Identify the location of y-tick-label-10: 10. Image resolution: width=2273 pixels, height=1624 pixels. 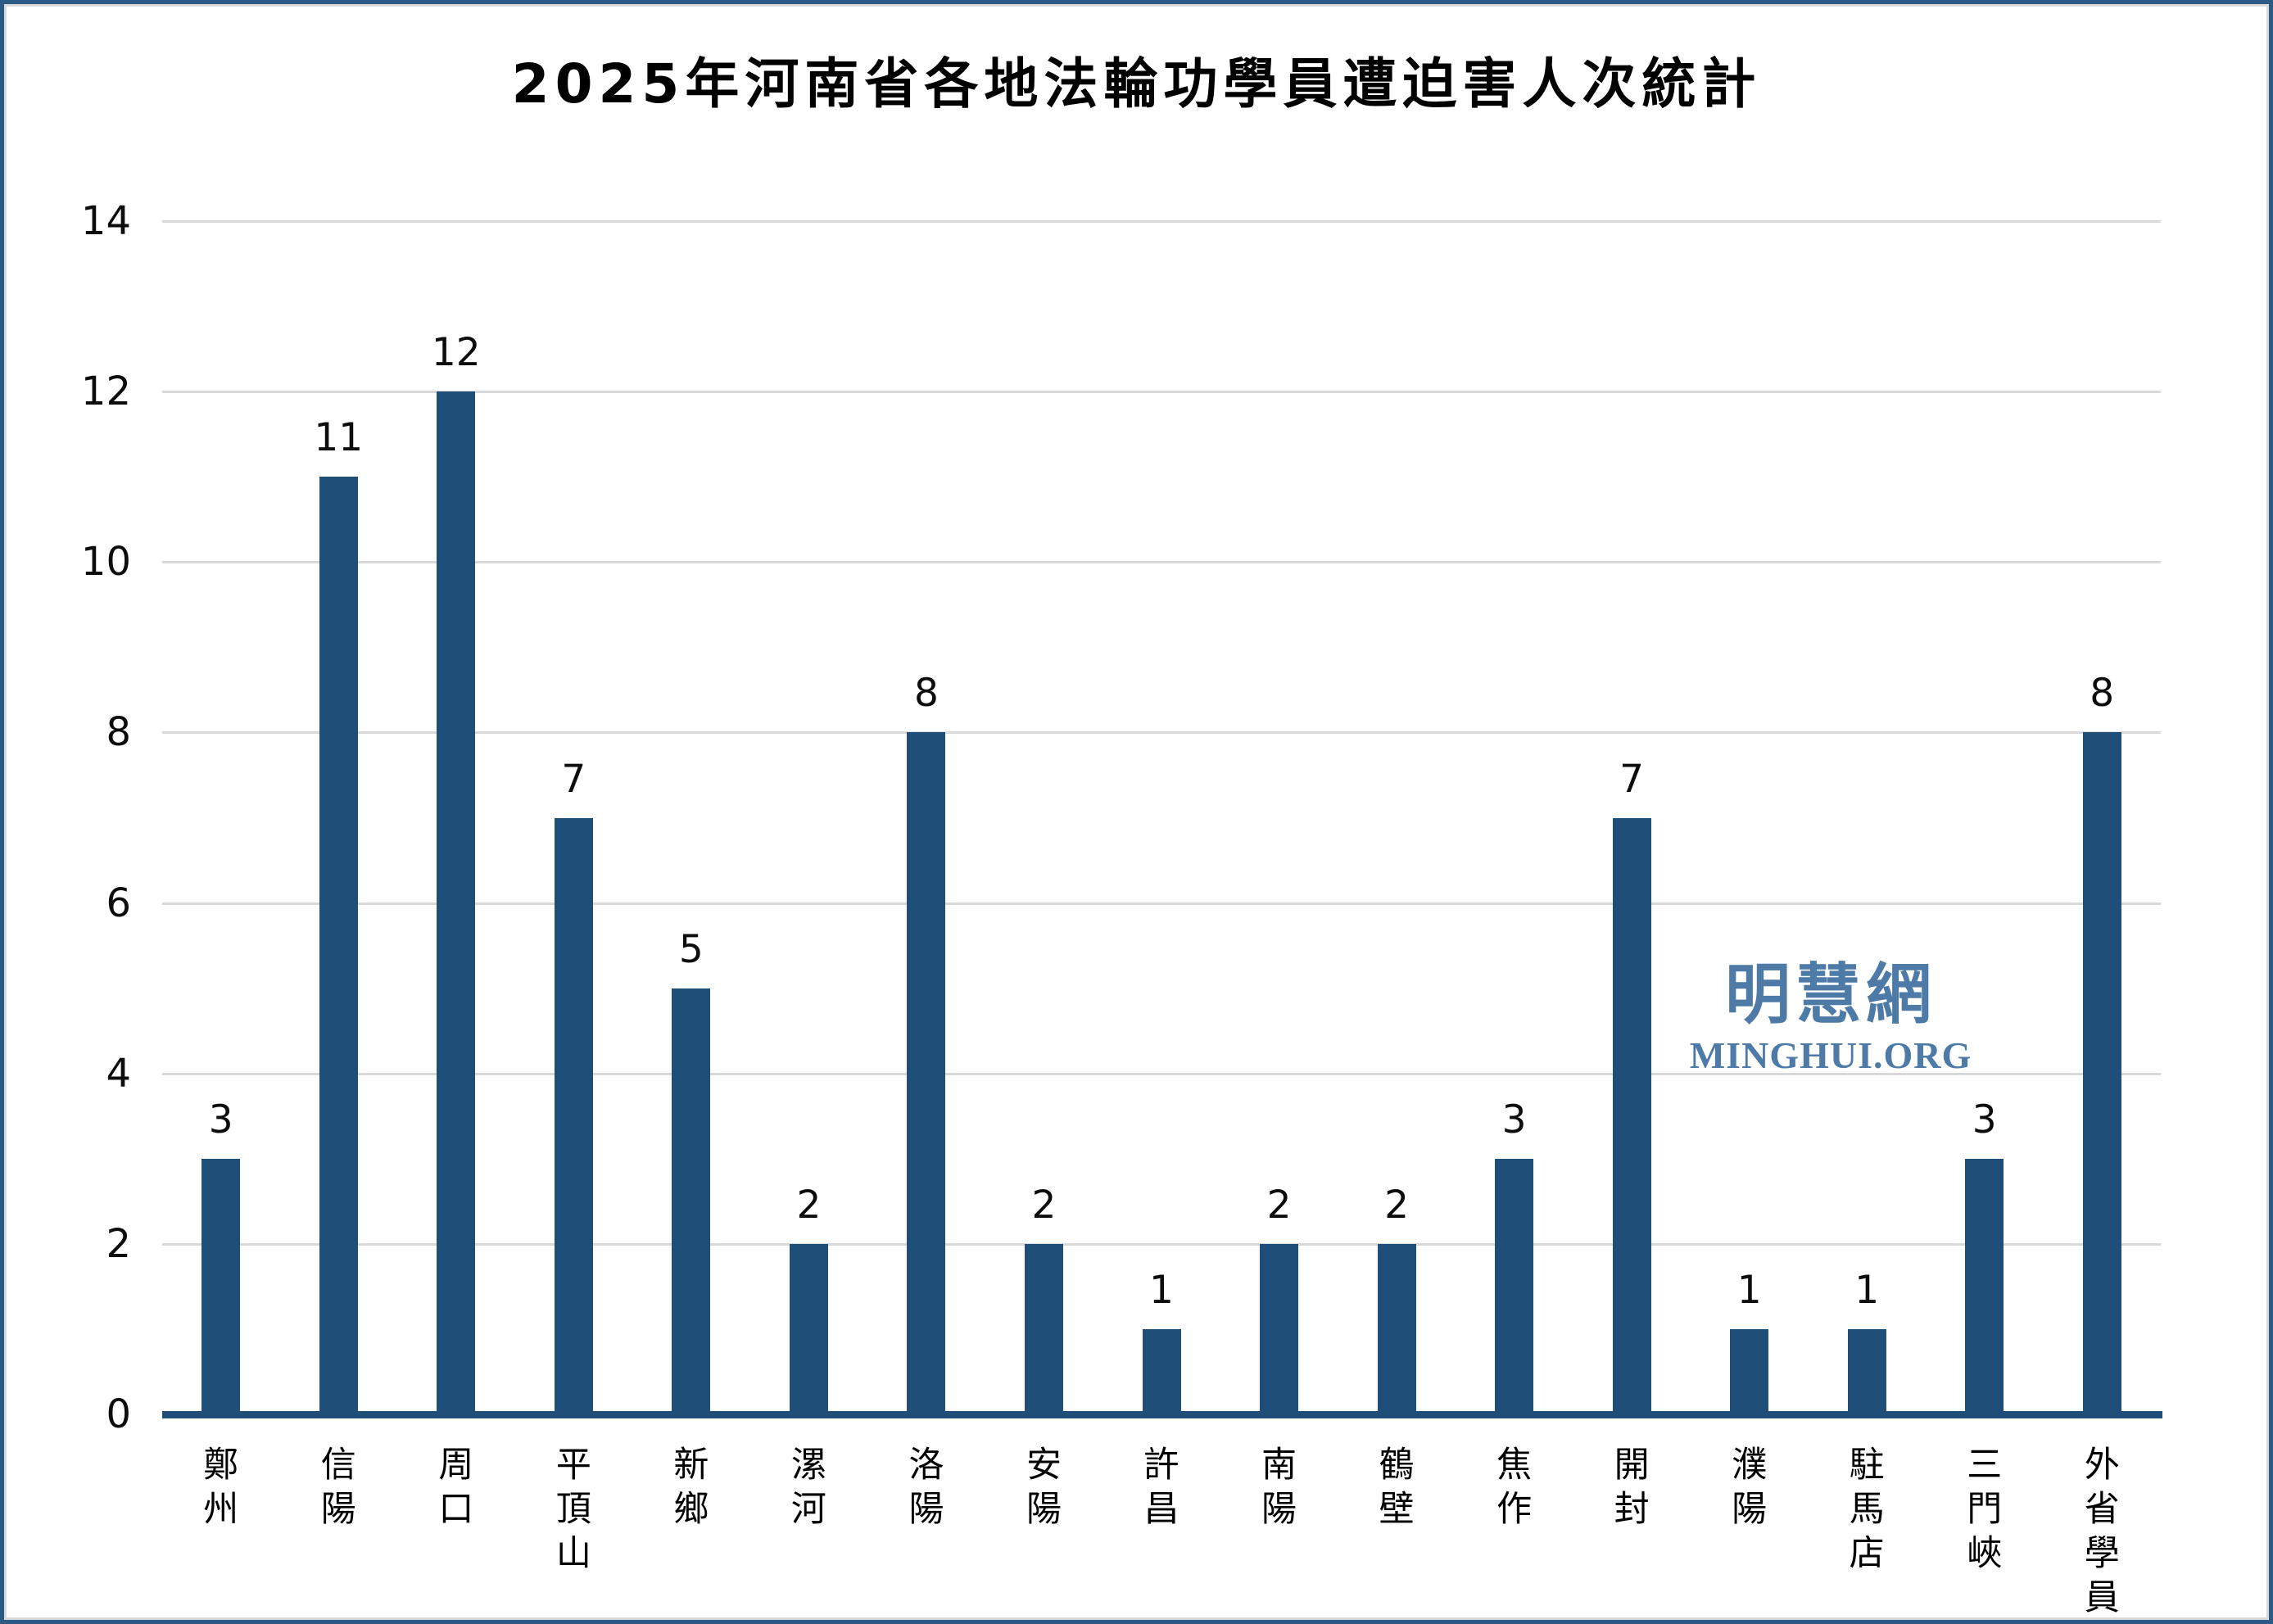
(105, 563).